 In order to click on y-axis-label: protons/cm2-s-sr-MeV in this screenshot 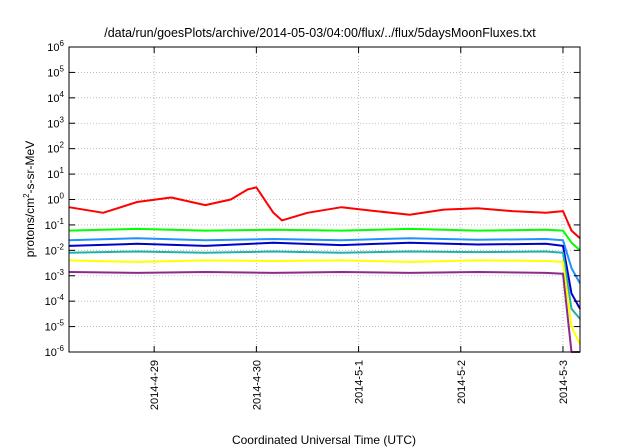, I will do `click(29, 199)`.